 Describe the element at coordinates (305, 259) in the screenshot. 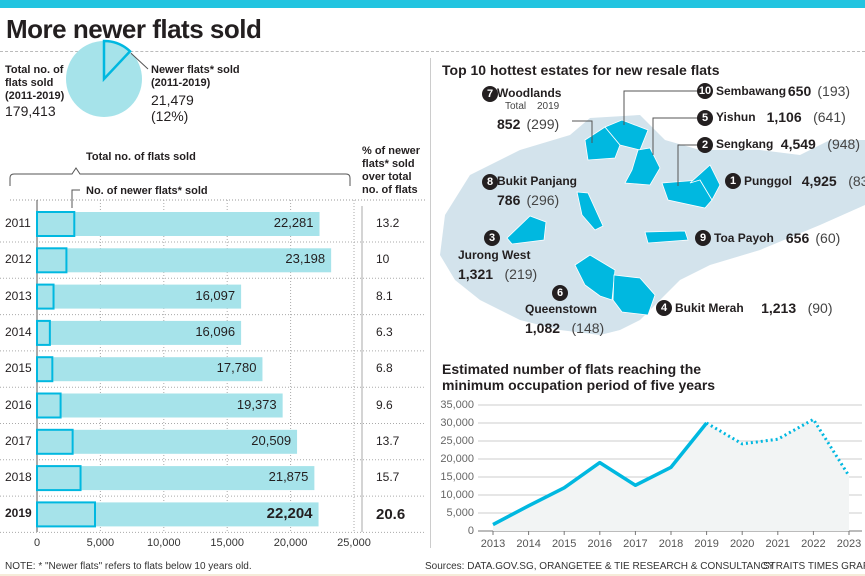

I see `bar-value-label: 23,198` at that location.